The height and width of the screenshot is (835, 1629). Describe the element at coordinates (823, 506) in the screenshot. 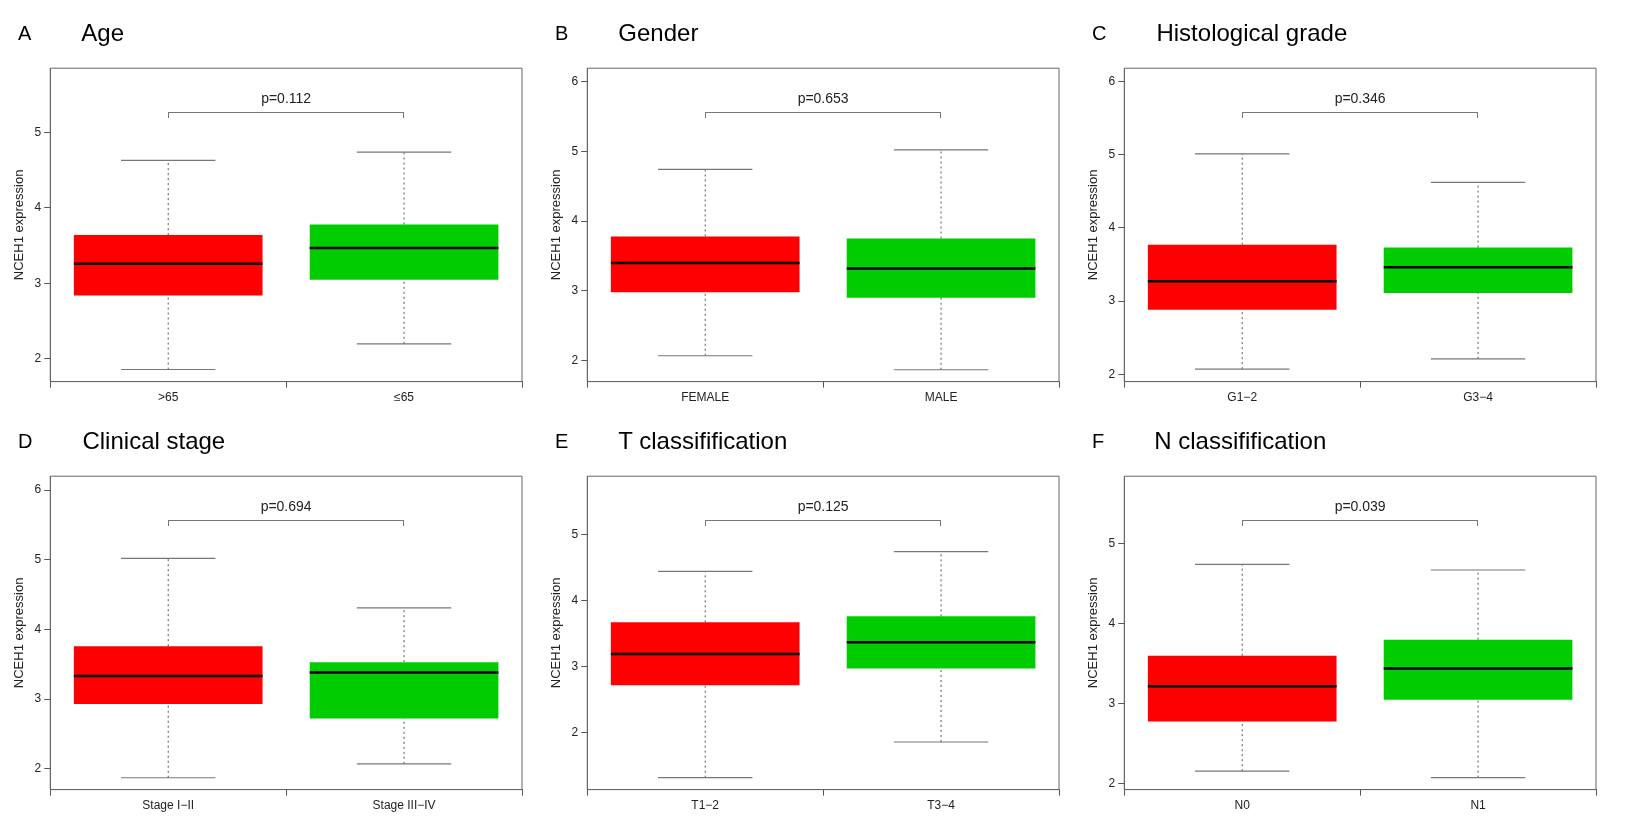

I see `annotation: p=0.125` at that location.